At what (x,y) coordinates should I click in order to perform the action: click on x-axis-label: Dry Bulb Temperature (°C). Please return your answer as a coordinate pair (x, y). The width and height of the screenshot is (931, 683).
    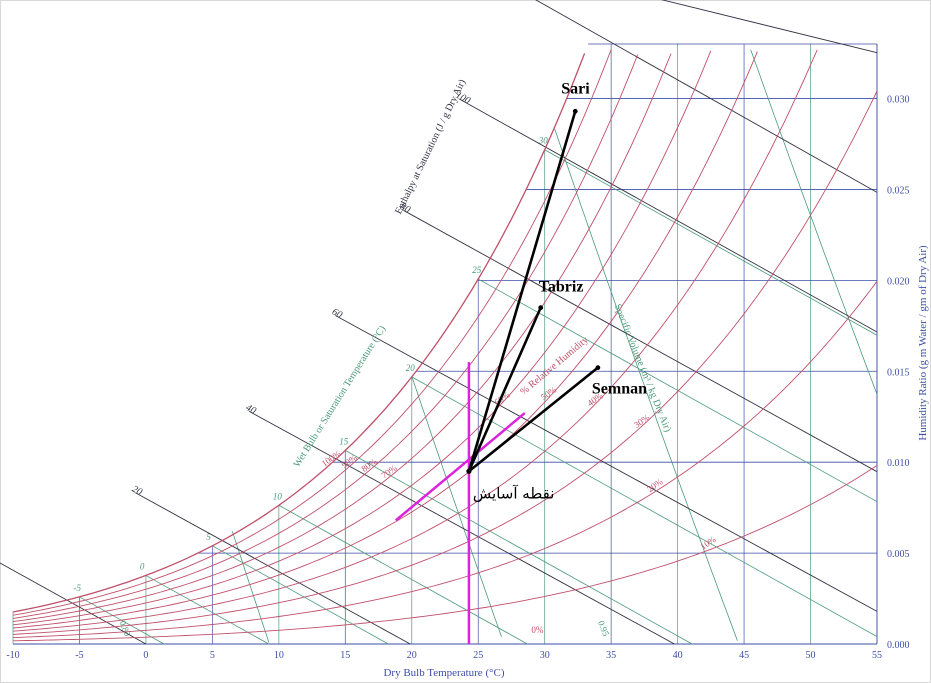
    Looking at the image, I should click on (443, 673).